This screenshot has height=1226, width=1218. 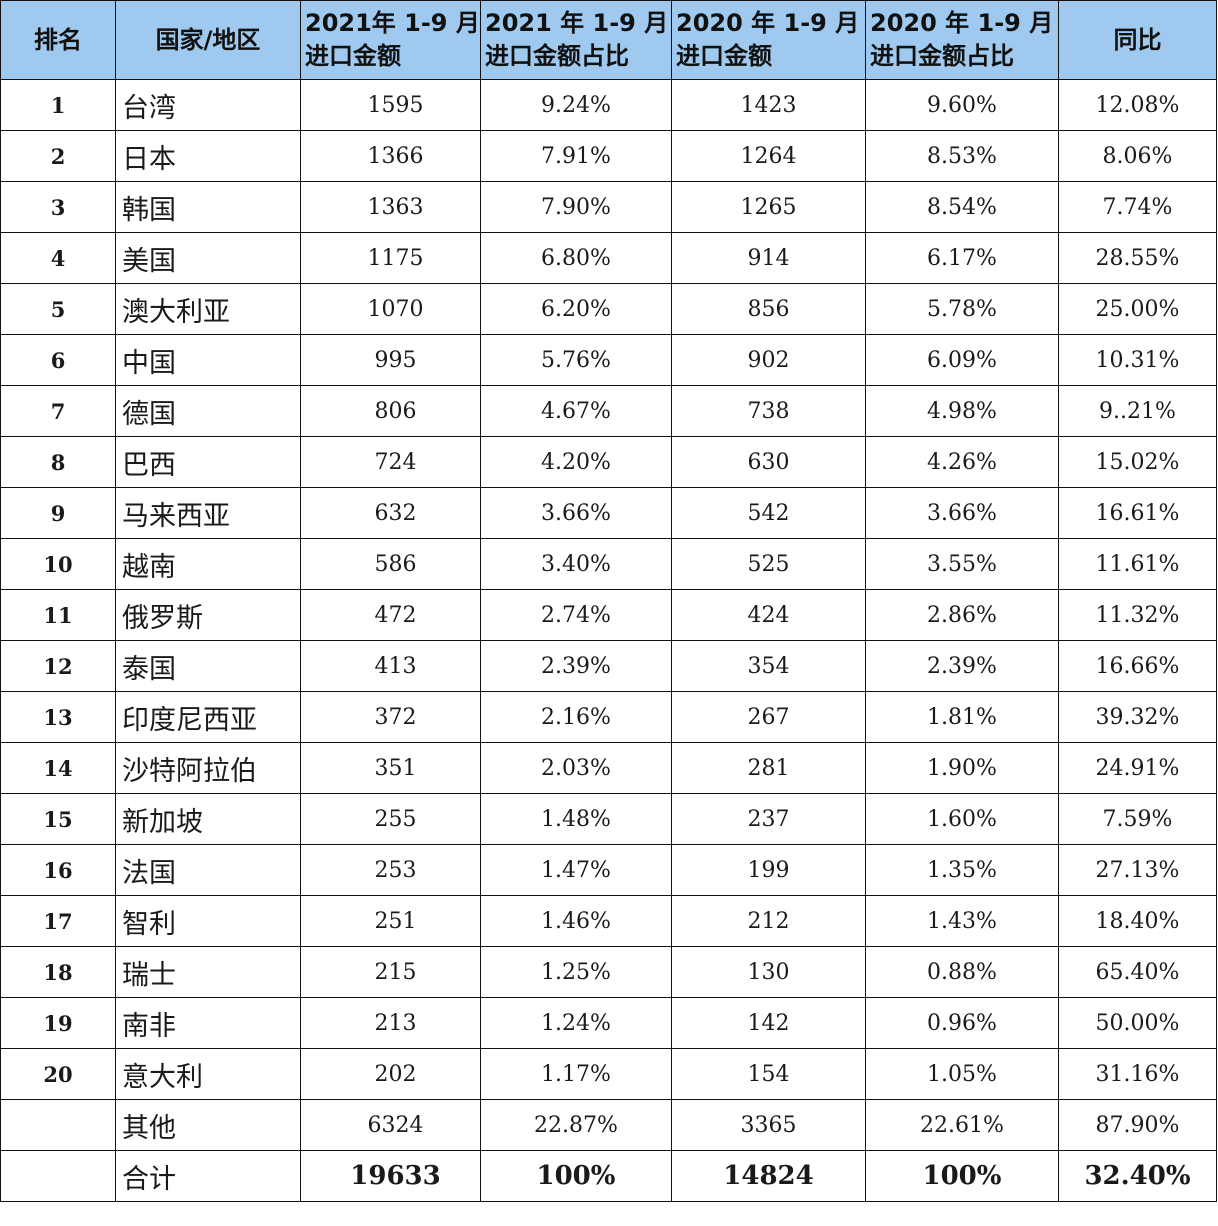 I want to click on share-2020-cell: 1.81%, so click(x=962, y=717).